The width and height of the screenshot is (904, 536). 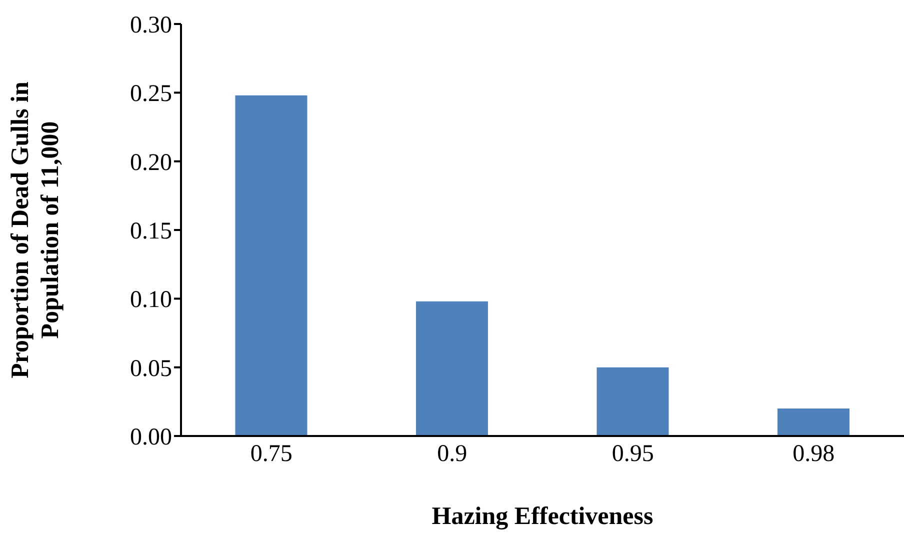 I want to click on y-axis-title: Proportion of Dead Gulls in Population of 11,000, so click(x=35, y=230).